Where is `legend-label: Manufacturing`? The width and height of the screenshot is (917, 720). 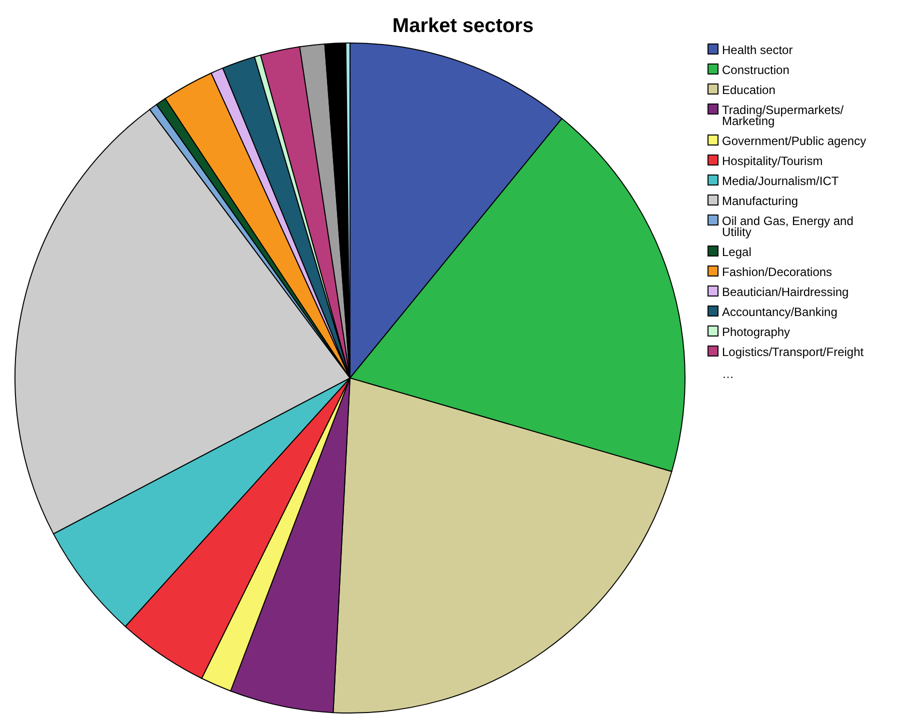 legend-label: Manufacturing is located at coordinates (760, 201).